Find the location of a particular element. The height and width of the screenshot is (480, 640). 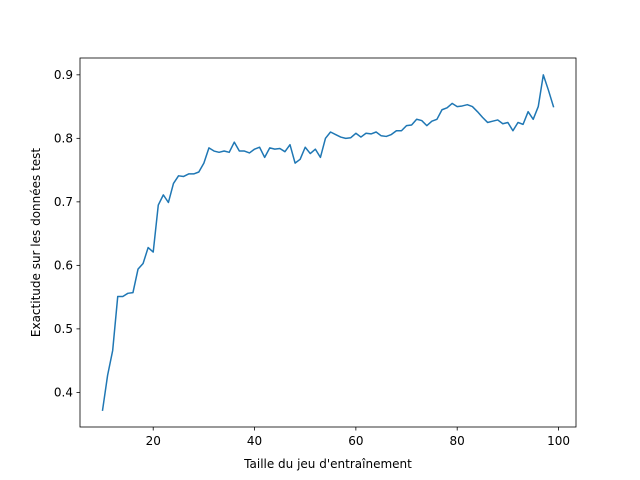

x-axis-label: Taille du jeu d'entraînement is located at coordinates (327, 464).